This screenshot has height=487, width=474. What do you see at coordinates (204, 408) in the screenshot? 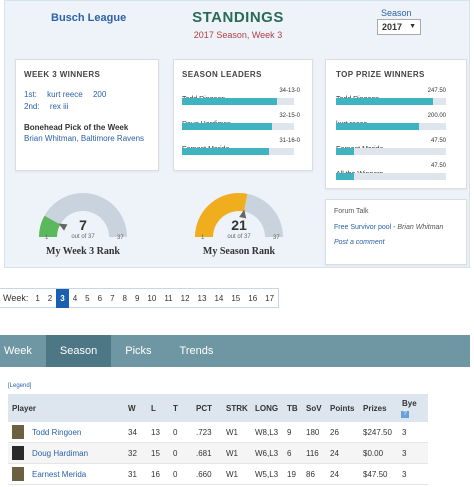
I see `column-header: PCT` at bounding box center [204, 408].